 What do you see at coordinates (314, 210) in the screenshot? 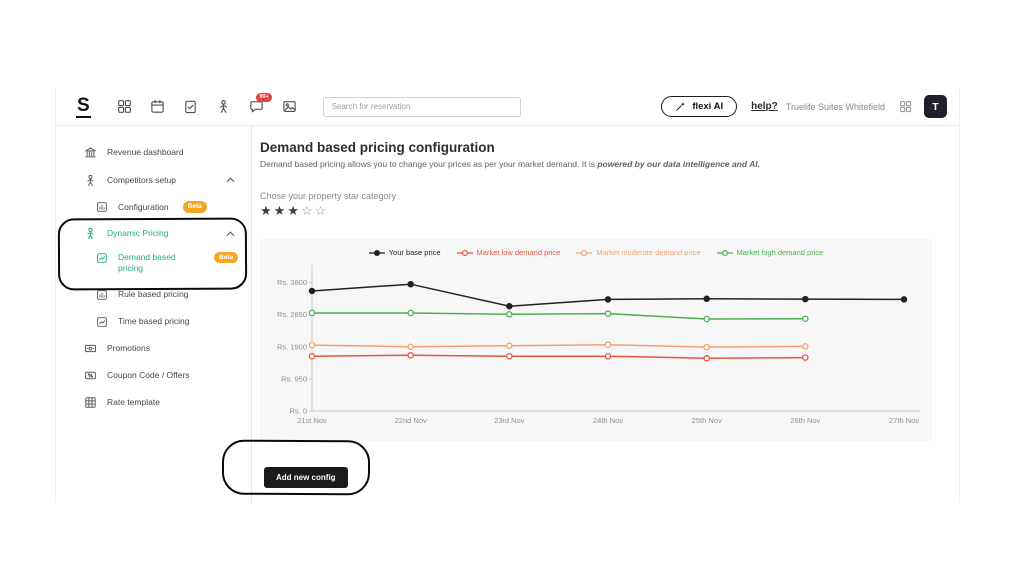
I see `empty-stars: ☆☆` at bounding box center [314, 210].